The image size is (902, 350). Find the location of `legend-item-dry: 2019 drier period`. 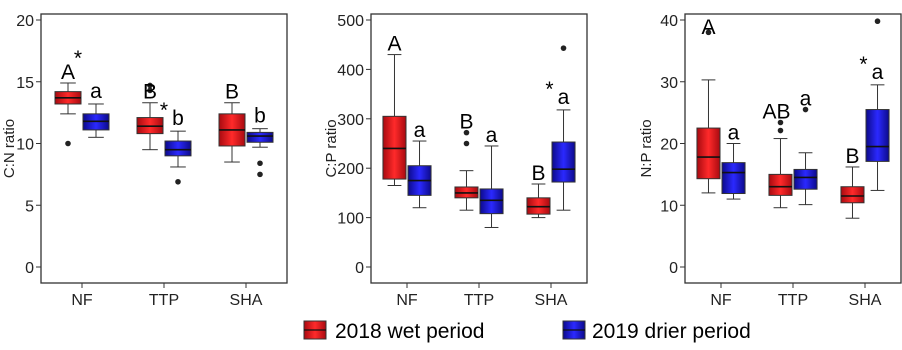

legend-item-dry: 2019 drier period is located at coordinates (656, 331).